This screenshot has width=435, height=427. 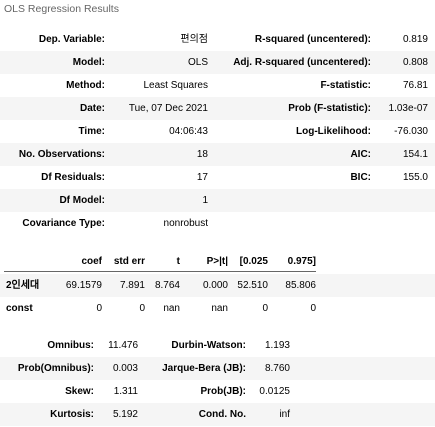 What do you see at coordinates (217, 131) in the screenshot?
I see `summary-row: Time: 04:06:43 Log-Likelihood: -76.030` at bounding box center [217, 131].